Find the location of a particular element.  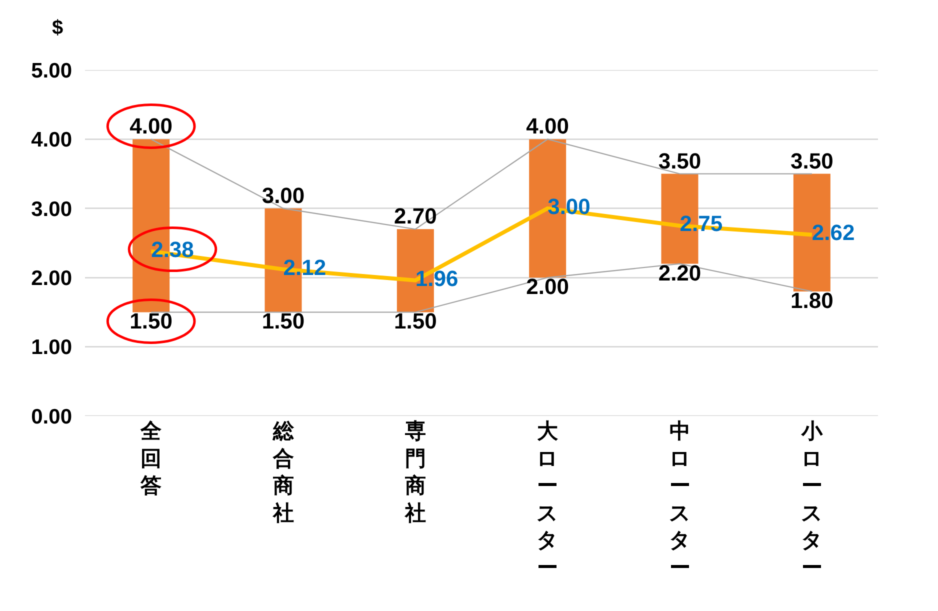

x-tick-label: 大ロースター is located at coordinates (548, 500).